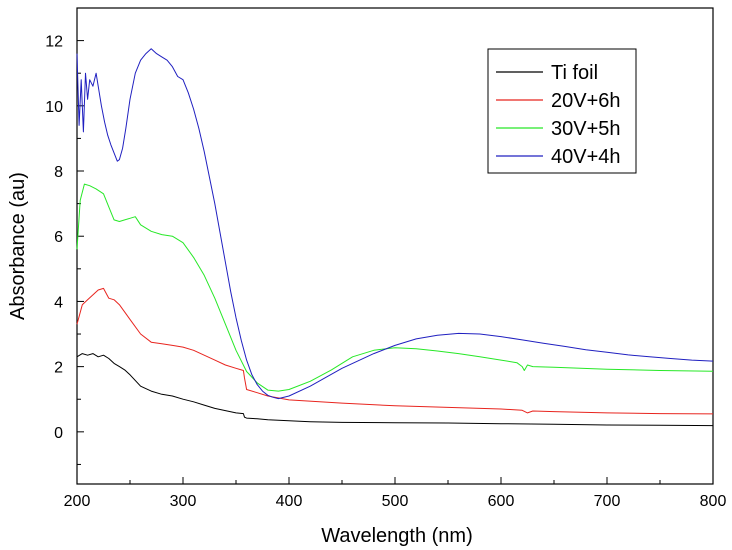  Describe the element at coordinates (58, 368) in the screenshot. I see `y-tick-label: 2` at that location.